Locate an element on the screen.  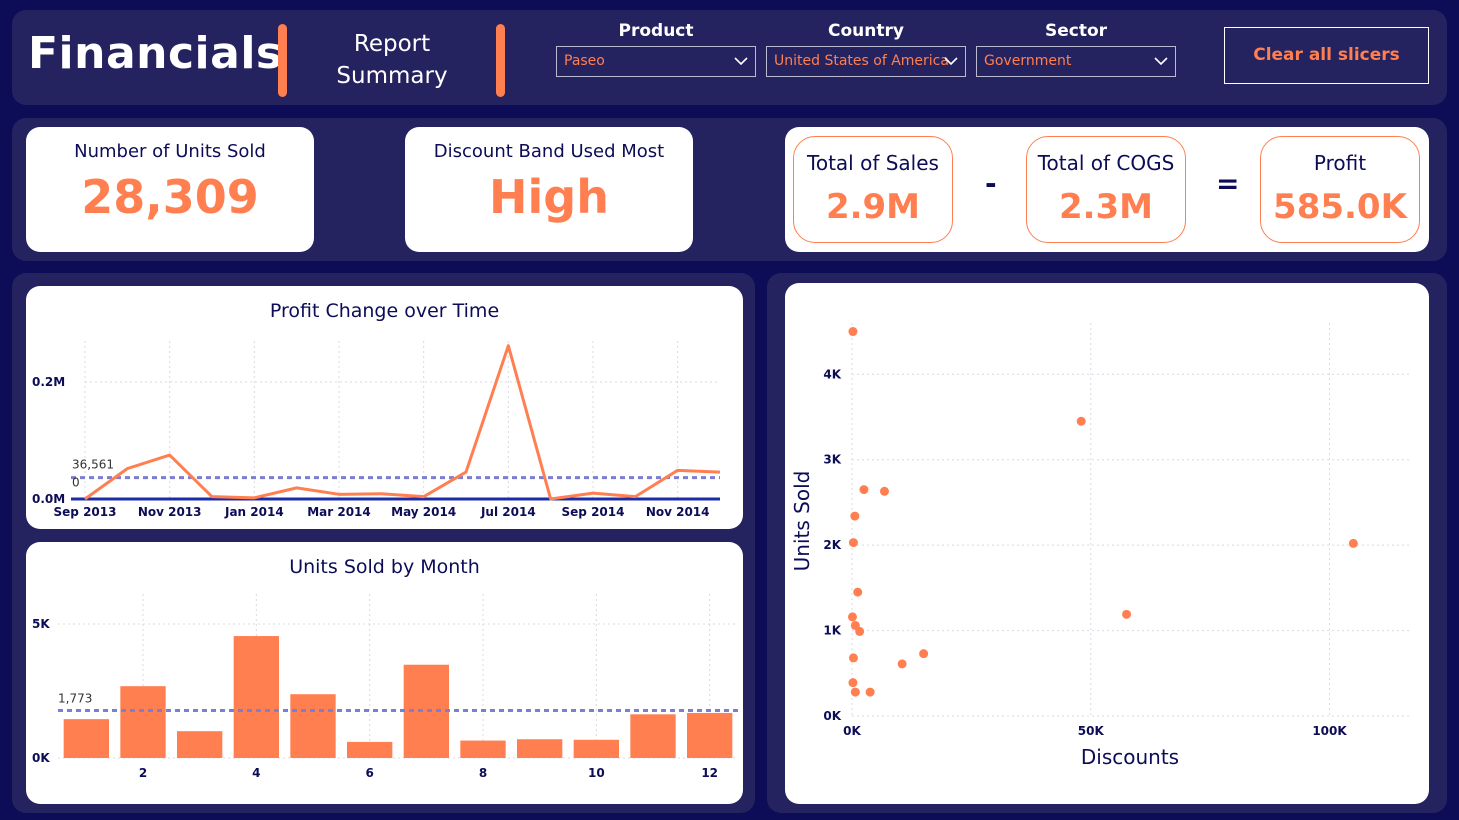
x-tick-label: 12 is located at coordinates (709, 773).